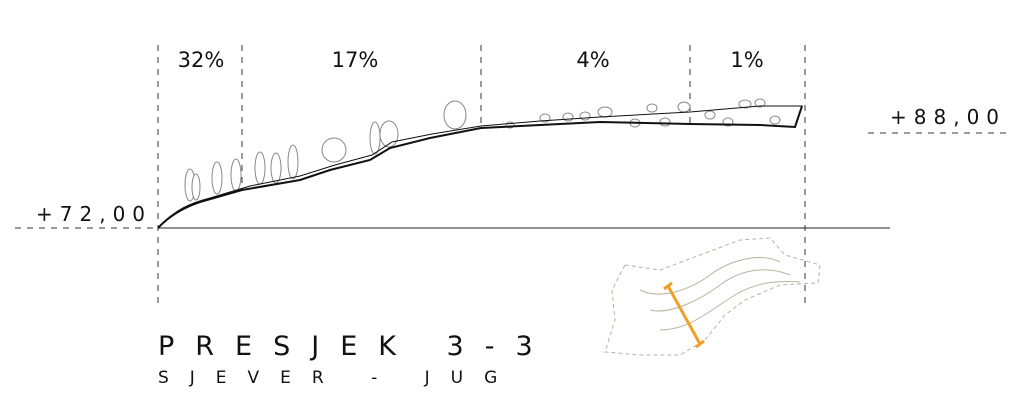  Describe the element at coordinates (356, 346) in the screenshot. I see `title: PRESJEK 3-3` at that location.